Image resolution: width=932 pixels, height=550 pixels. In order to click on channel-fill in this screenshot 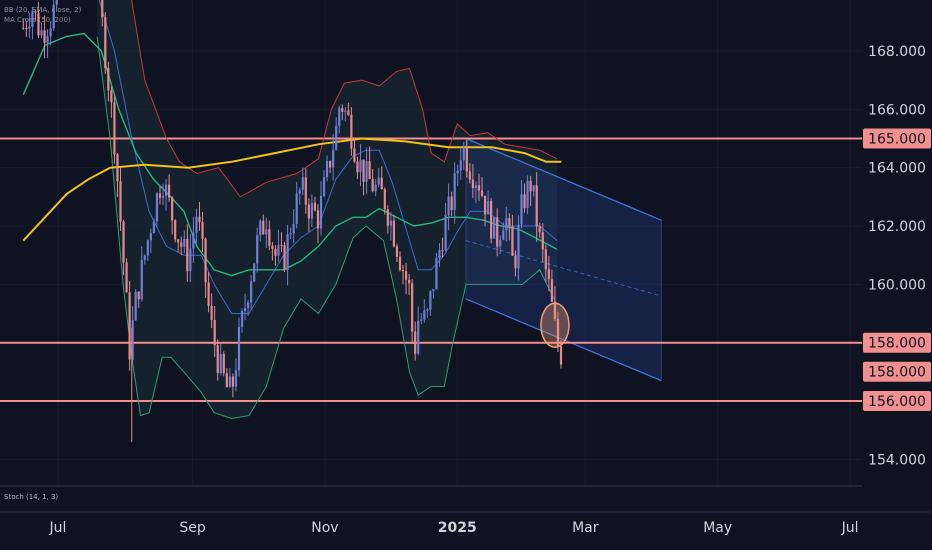, I will do `click(563, 259)`.